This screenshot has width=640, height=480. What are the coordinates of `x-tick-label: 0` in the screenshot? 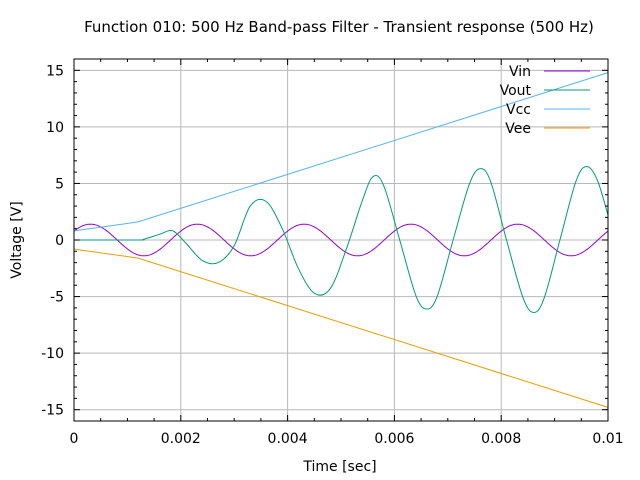 It's located at (74, 439).